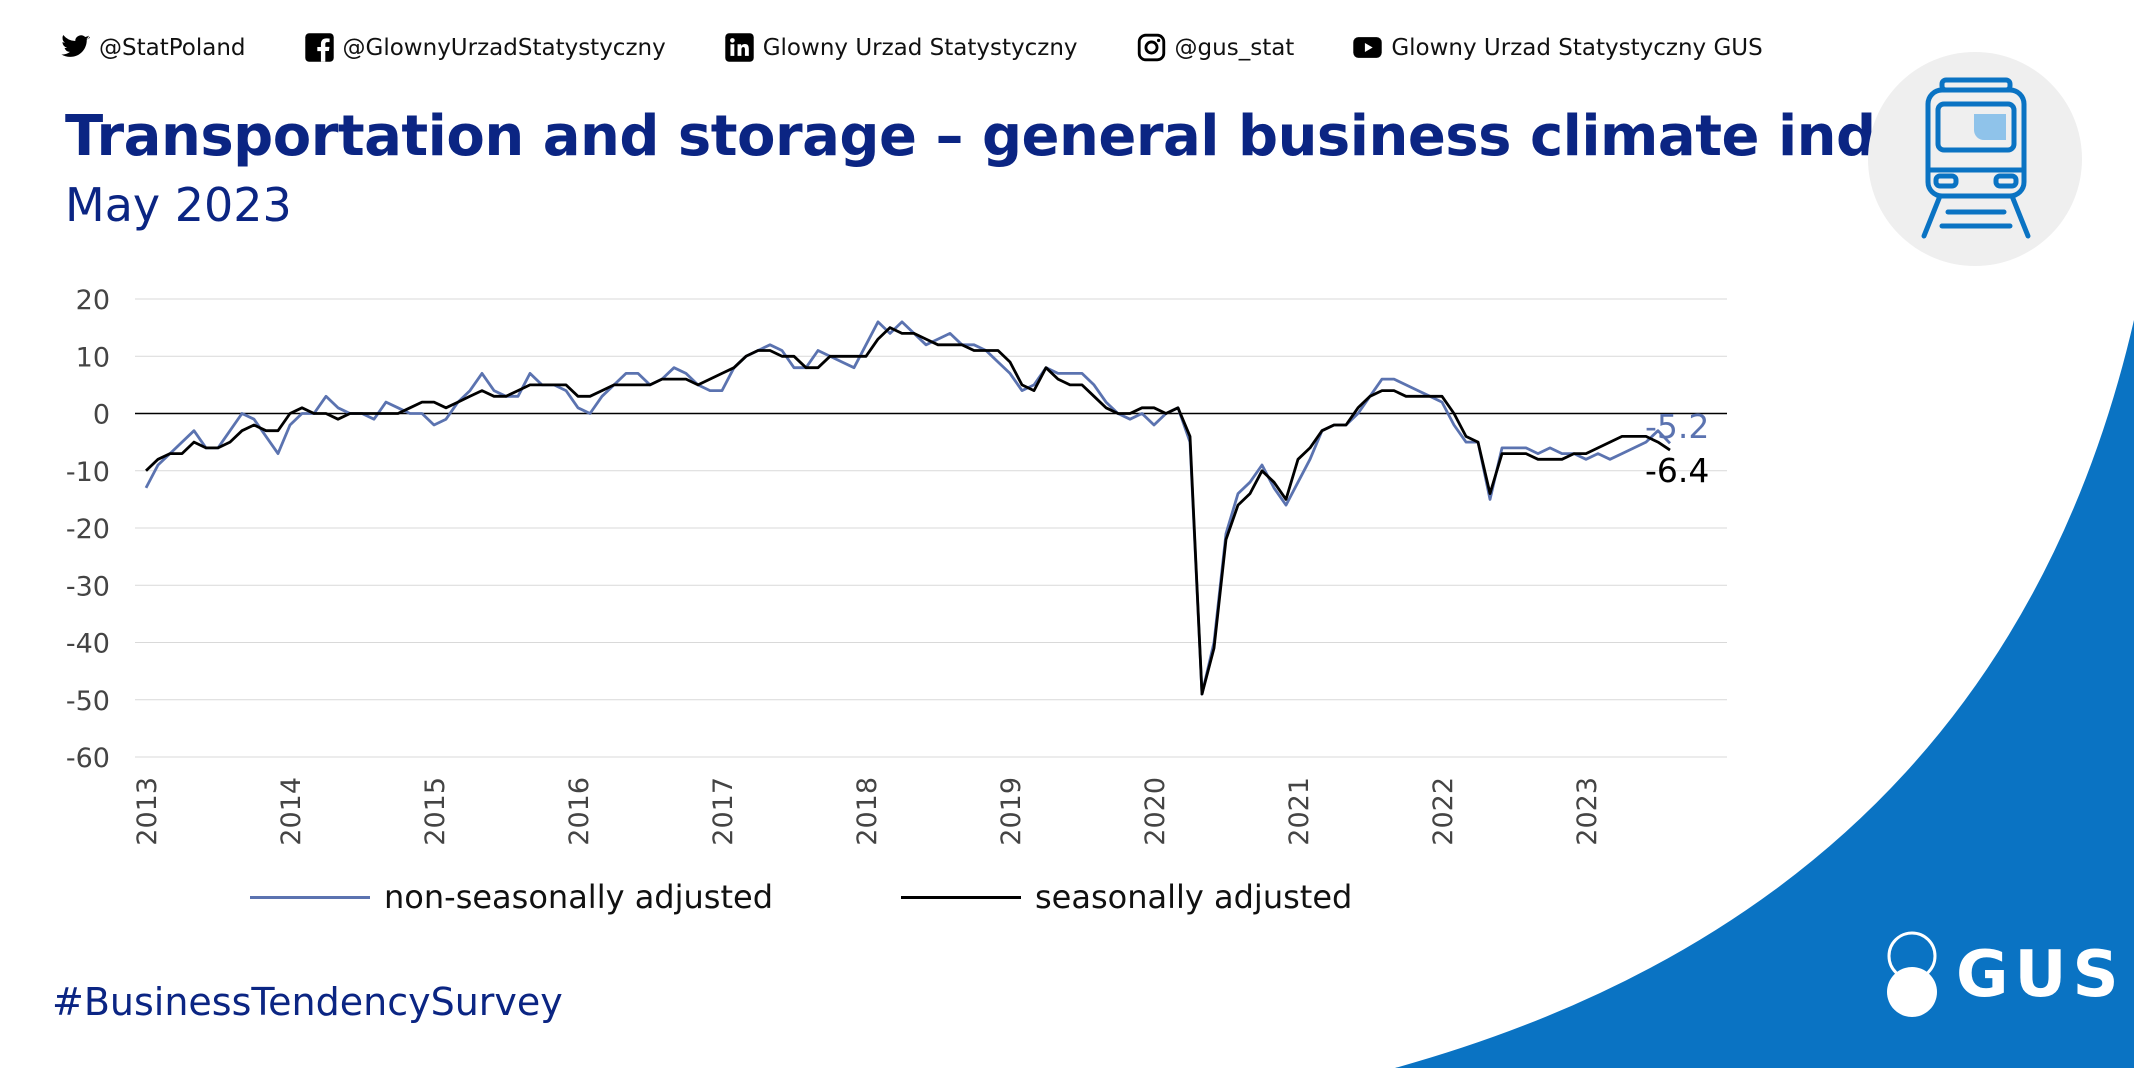 This screenshot has width=2134, height=1068. What do you see at coordinates (1677, 426) in the screenshot?
I see `end-label-nsa: -5.2` at bounding box center [1677, 426].